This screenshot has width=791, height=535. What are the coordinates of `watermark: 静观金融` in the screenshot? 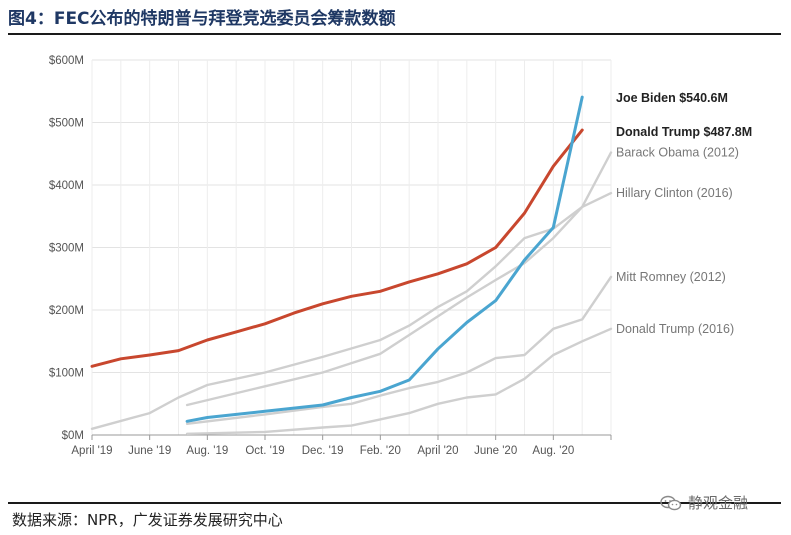 It's located at (704, 502).